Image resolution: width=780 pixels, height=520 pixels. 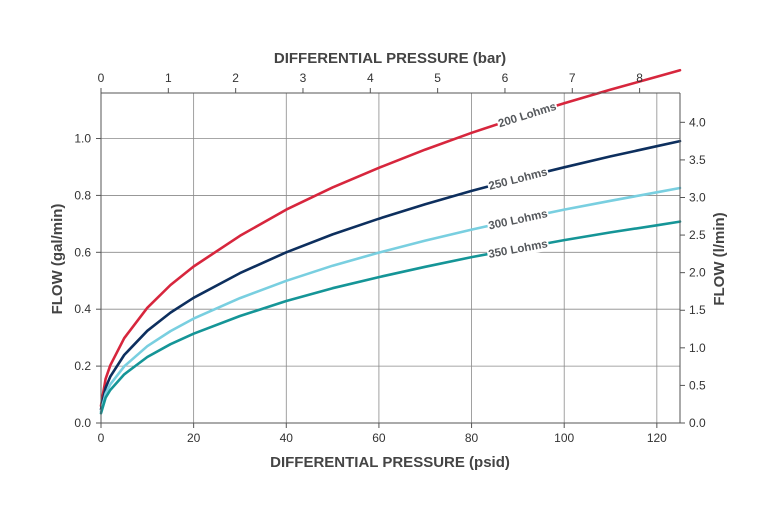 I want to click on x-tick-label: 120, so click(x=657, y=438).